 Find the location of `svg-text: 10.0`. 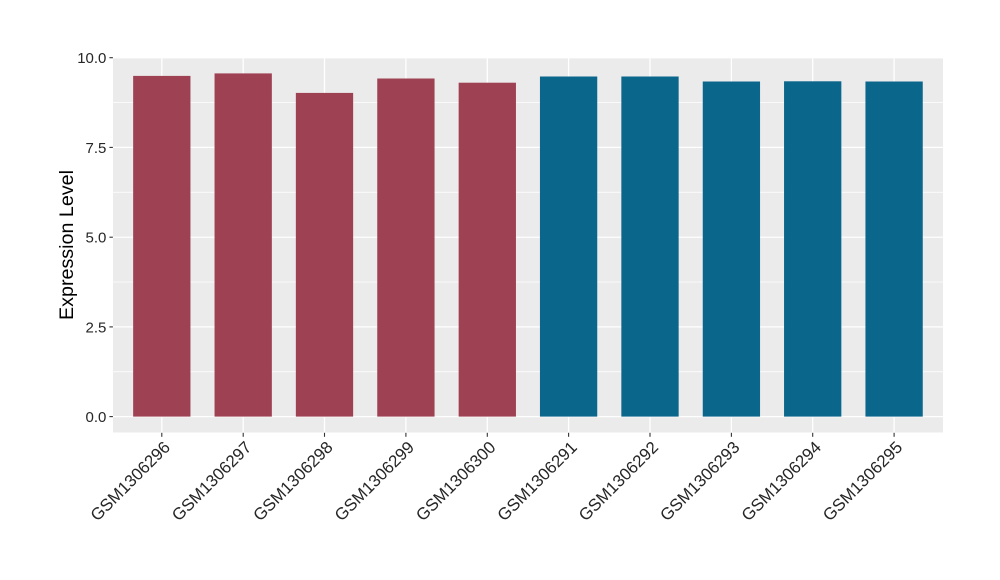

svg-text: 10.0 is located at coordinates (91, 58).